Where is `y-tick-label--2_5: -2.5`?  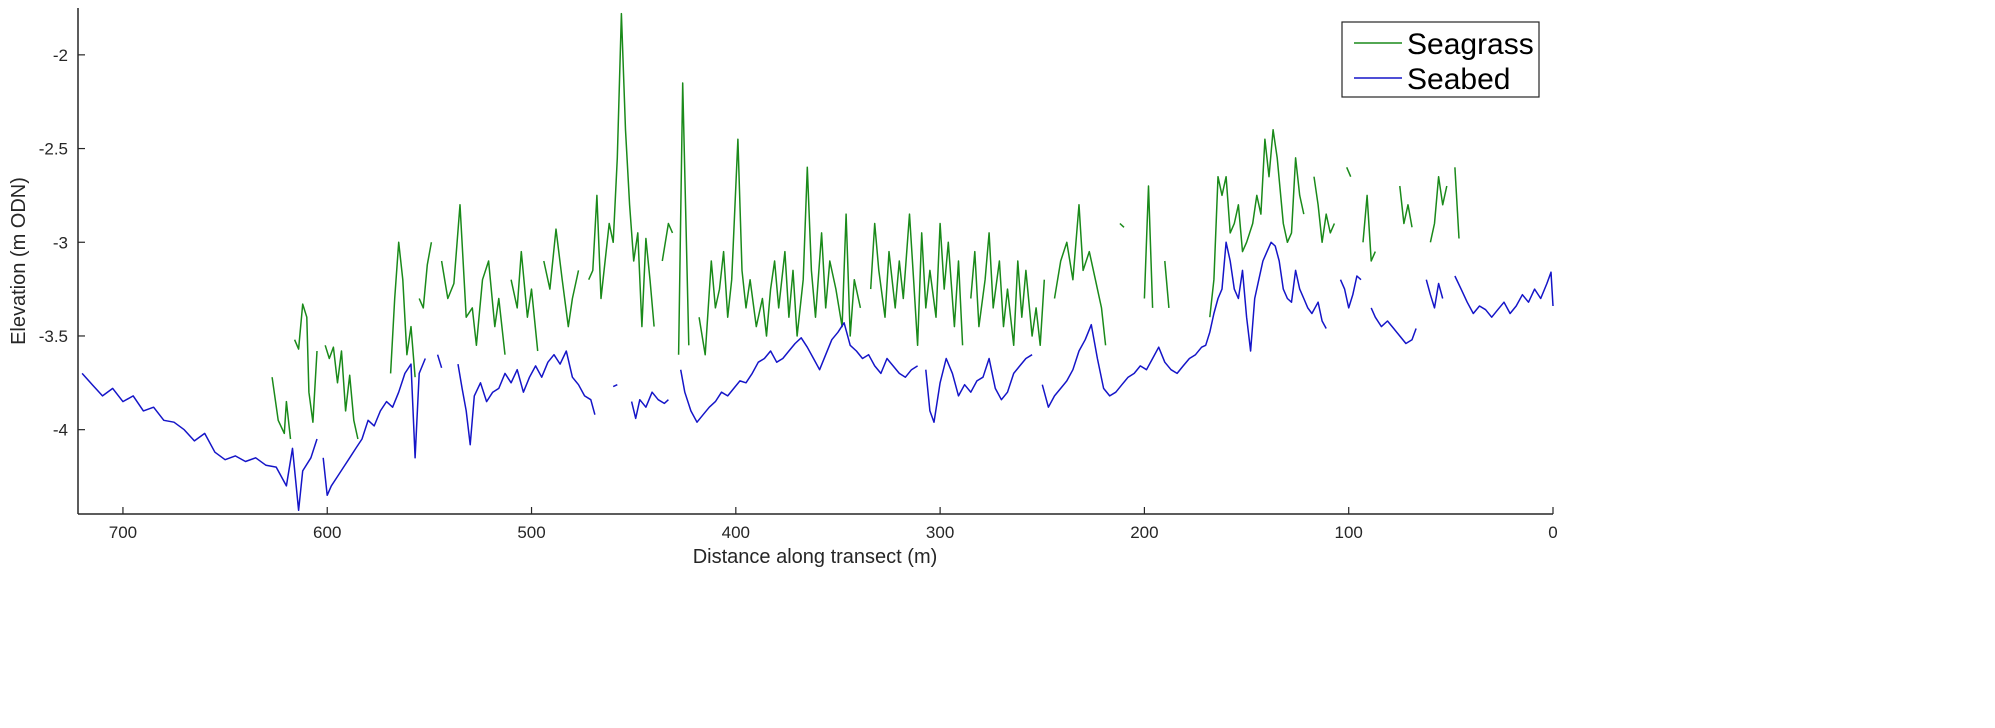 y-tick-label--2_5: -2.5 is located at coordinates (53, 149).